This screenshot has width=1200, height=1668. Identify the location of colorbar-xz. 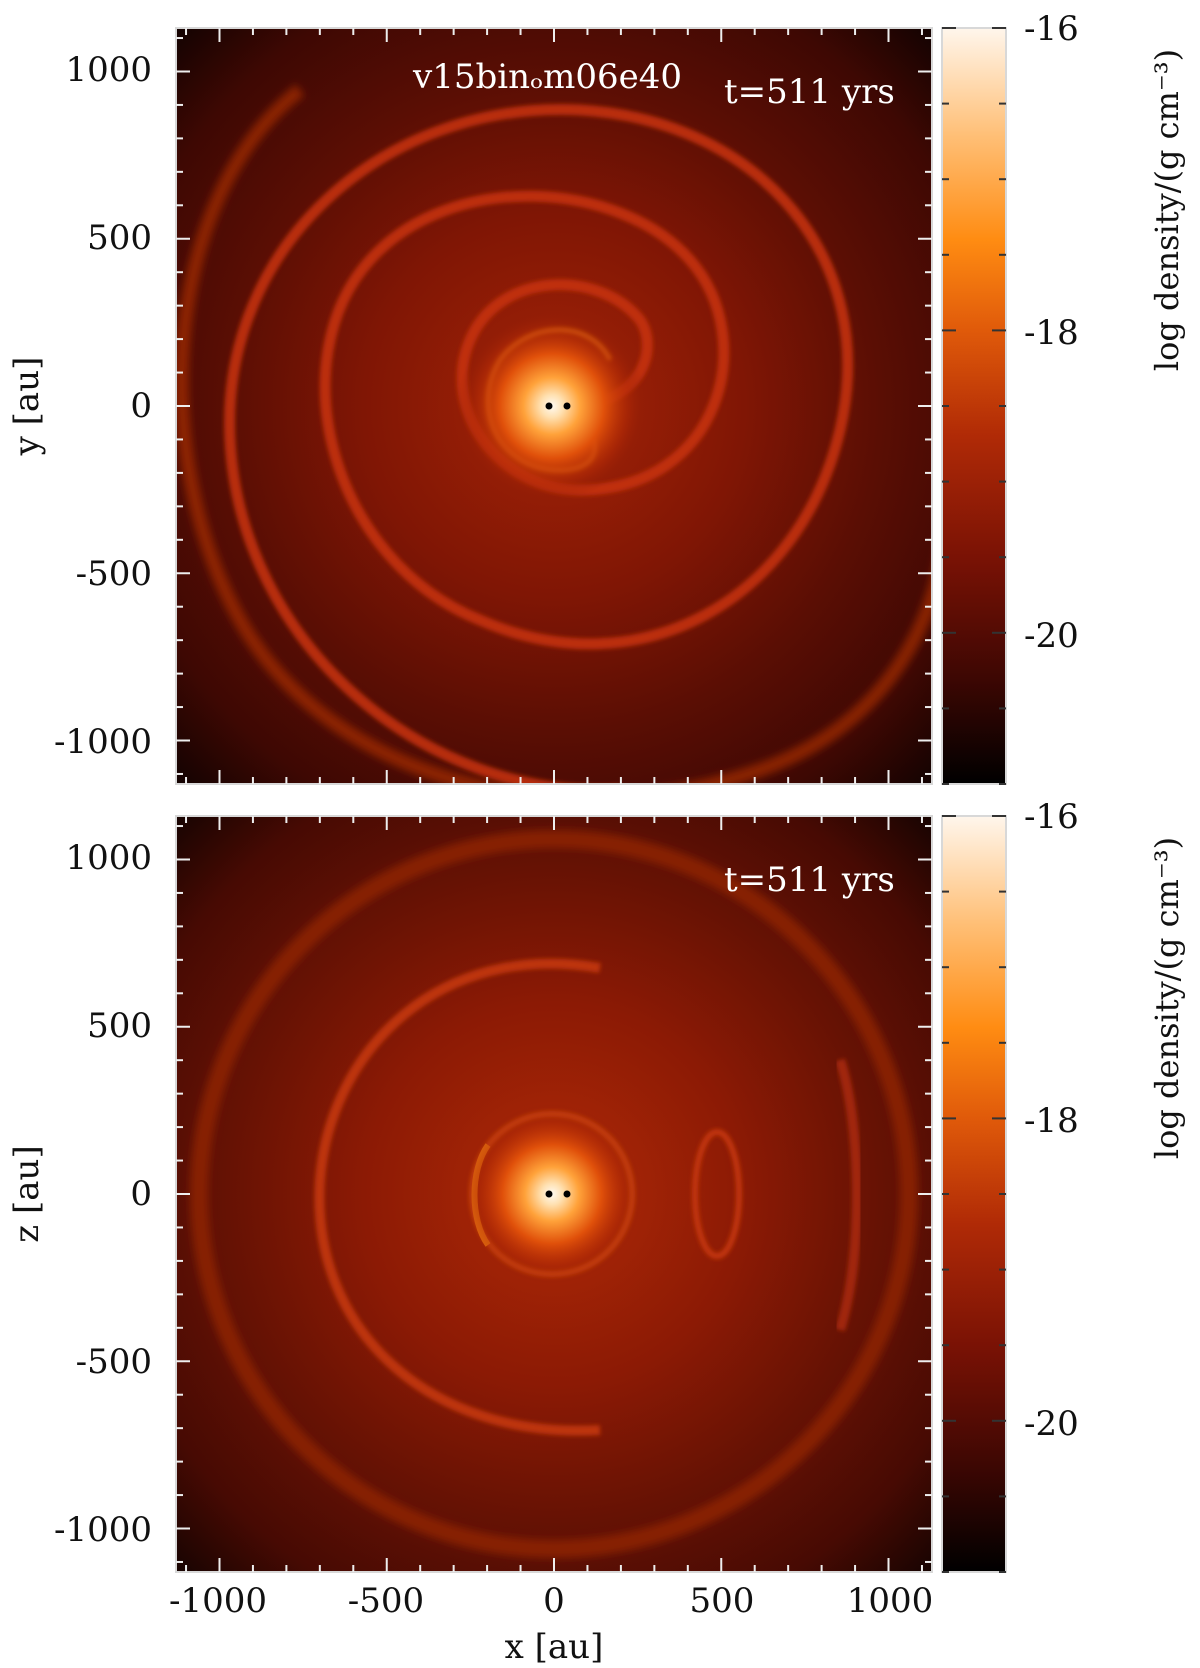
(974, 1194).